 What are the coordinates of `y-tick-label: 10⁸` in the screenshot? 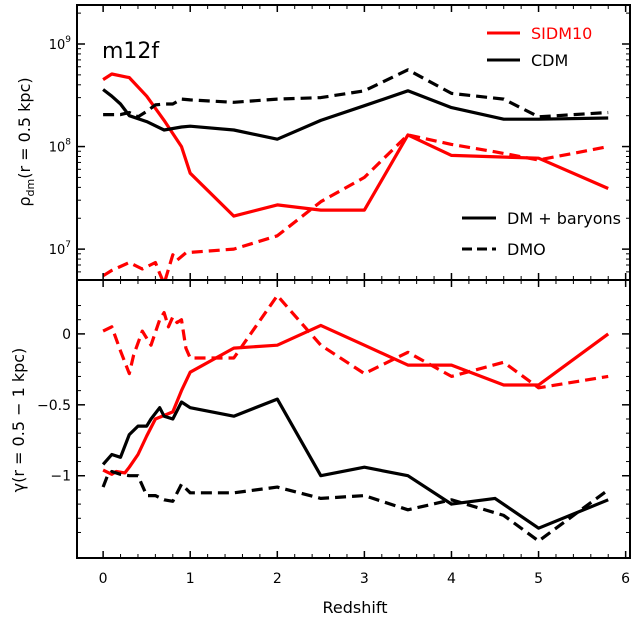 It's located at (60, 147).